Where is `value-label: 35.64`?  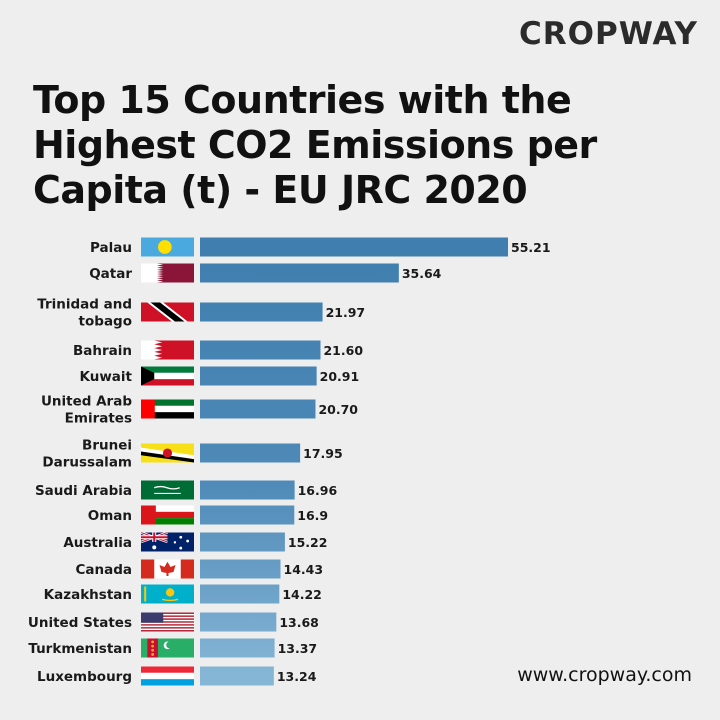
value-label: 35.64 is located at coordinates (422, 273).